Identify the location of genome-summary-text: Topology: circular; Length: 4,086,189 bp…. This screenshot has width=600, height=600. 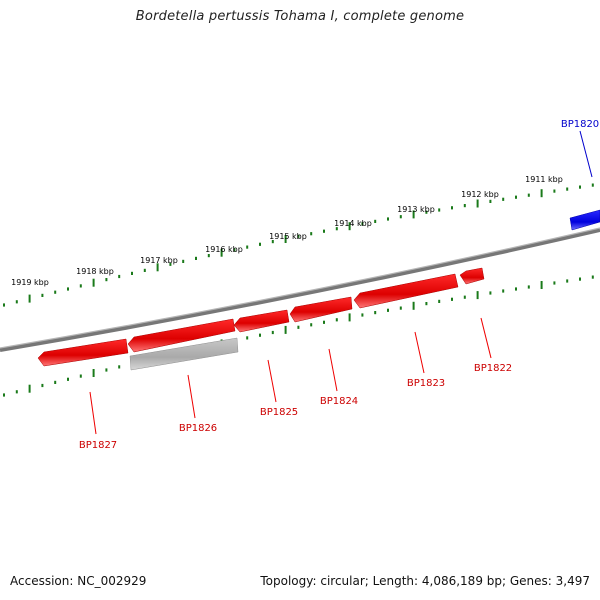
(425, 581).